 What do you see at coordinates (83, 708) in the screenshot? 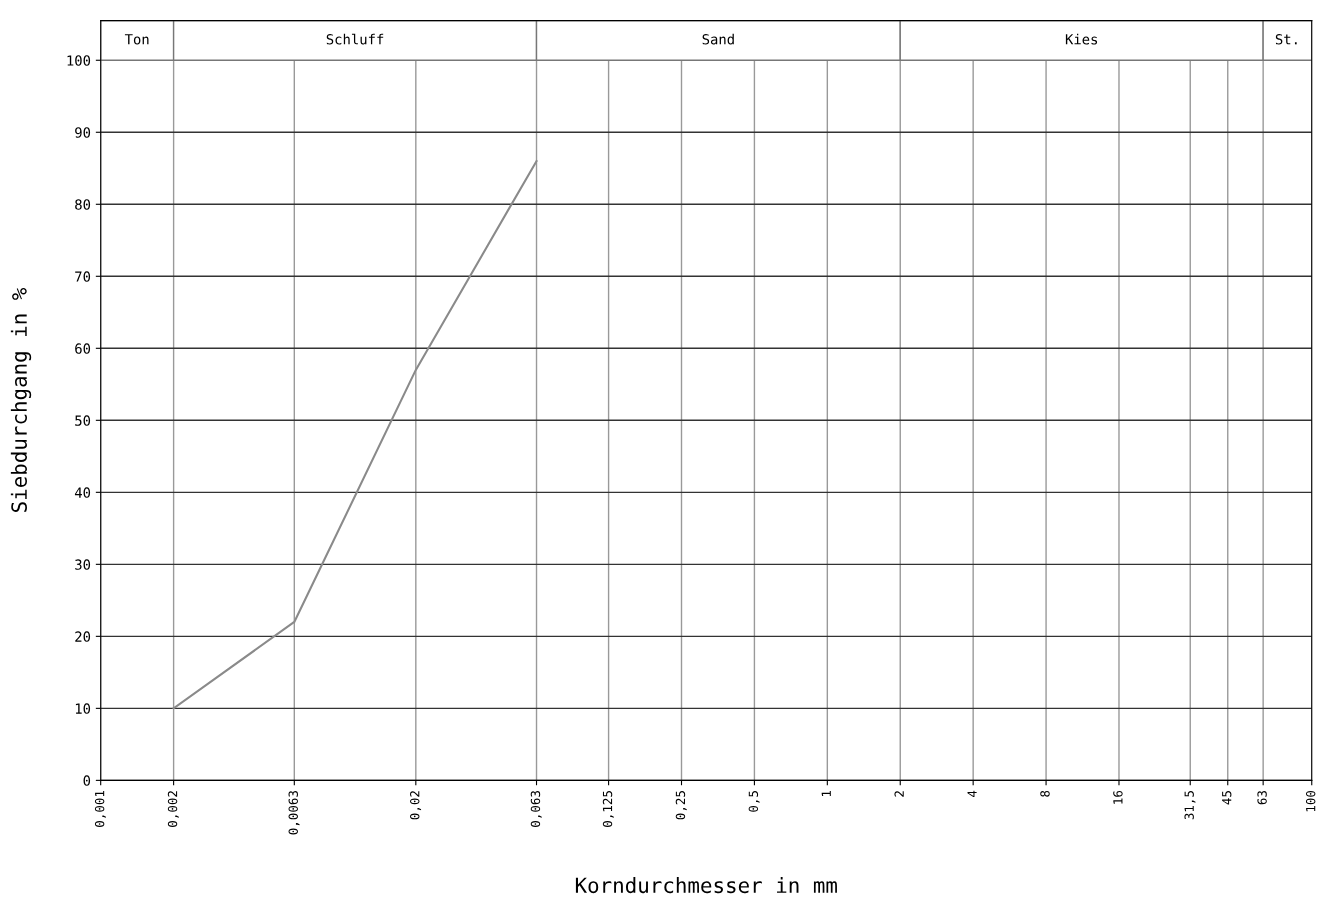
I see `y-tick-label: 10` at bounding box center [83, 708].